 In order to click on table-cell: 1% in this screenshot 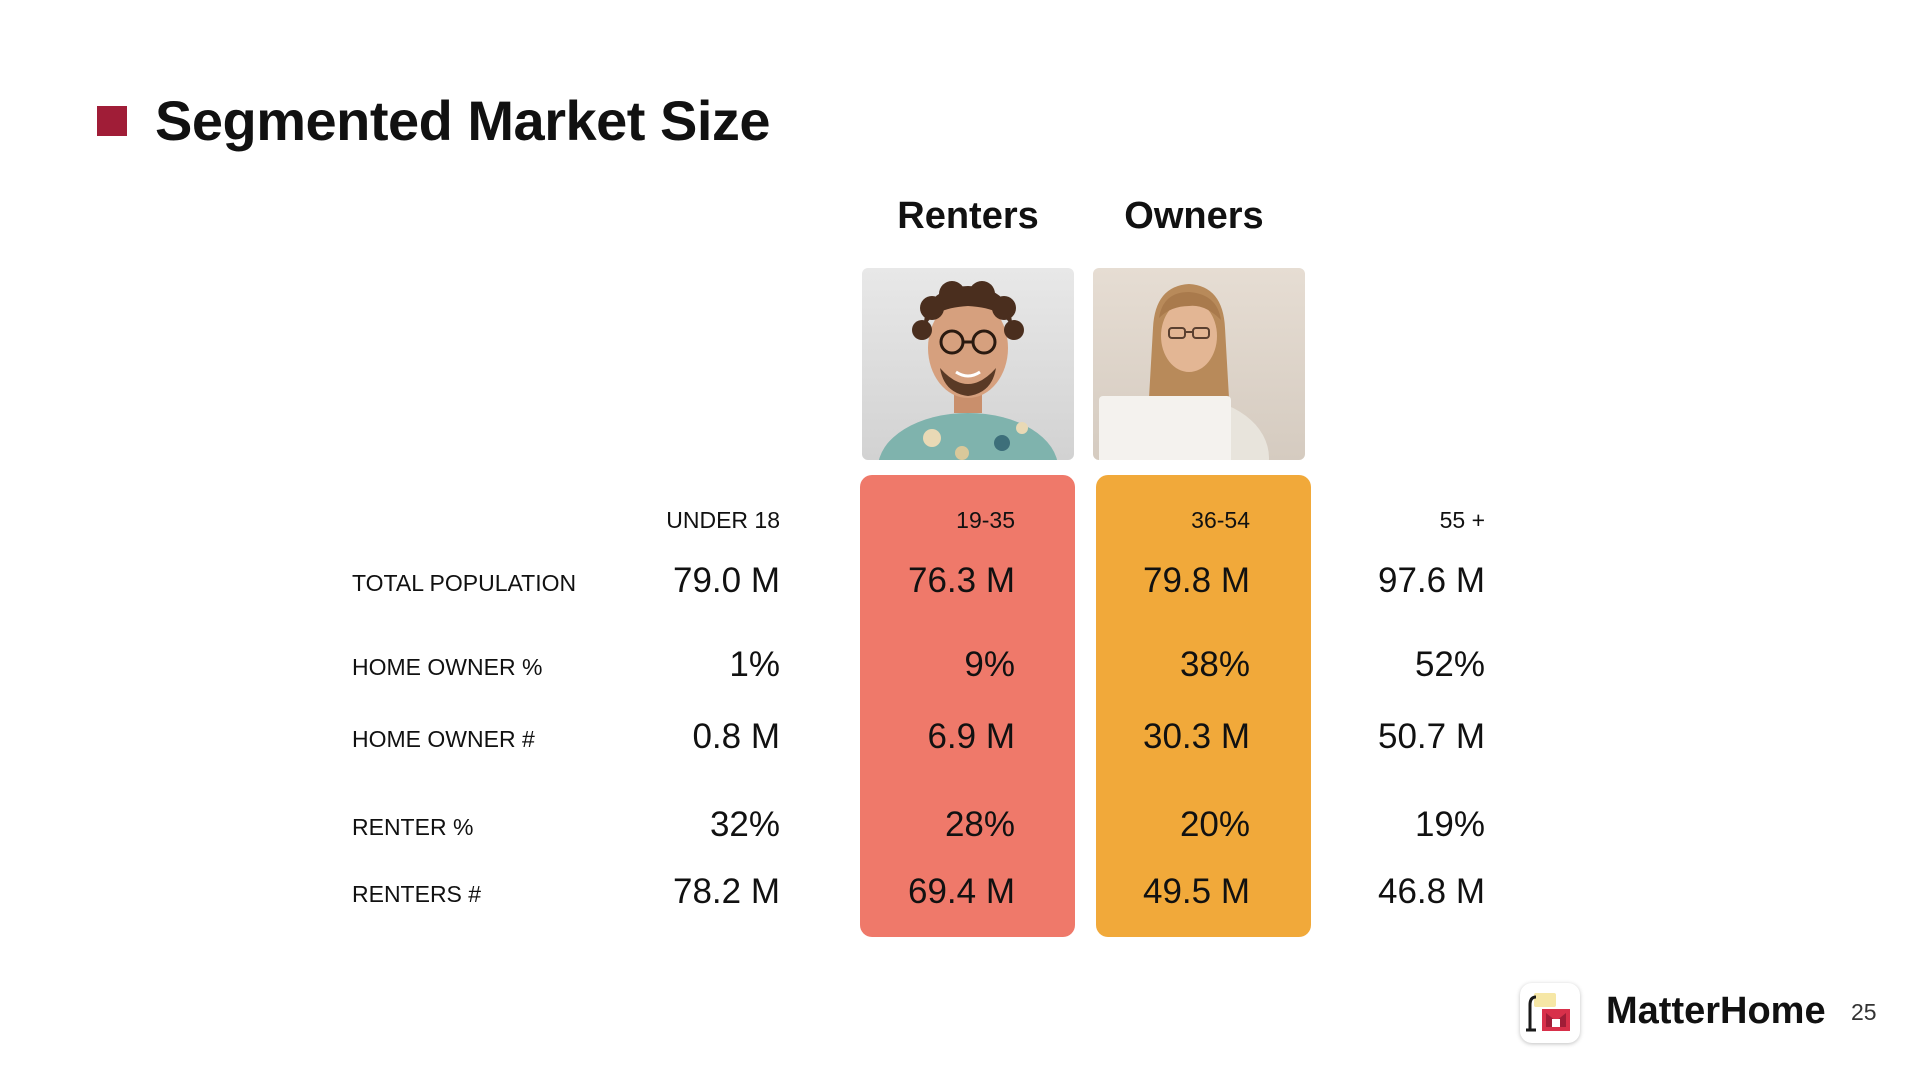, I will do `click(754, 664)`.